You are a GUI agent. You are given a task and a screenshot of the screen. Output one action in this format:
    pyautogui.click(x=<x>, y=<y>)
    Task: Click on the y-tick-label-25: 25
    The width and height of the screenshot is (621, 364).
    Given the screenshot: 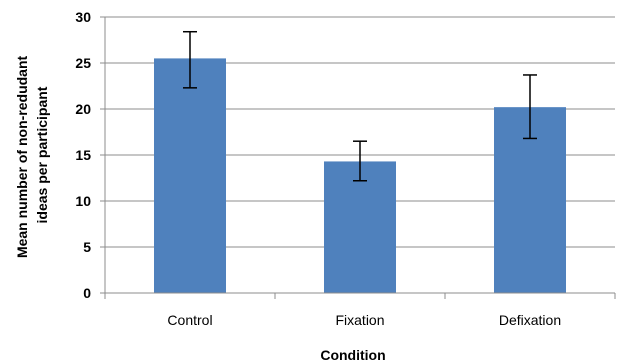 What is the action you would take?
    pyautogui.click(x=83, y=63)
    